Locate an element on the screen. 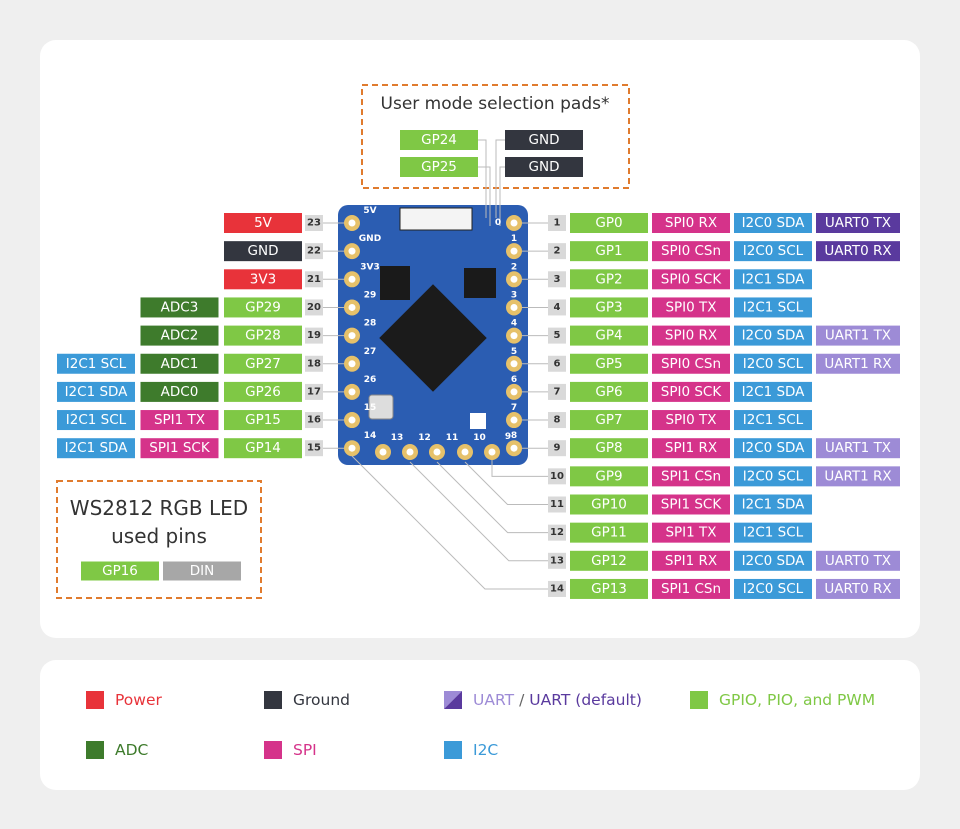  board-silk: 8 is located at coordinates (514, 436).